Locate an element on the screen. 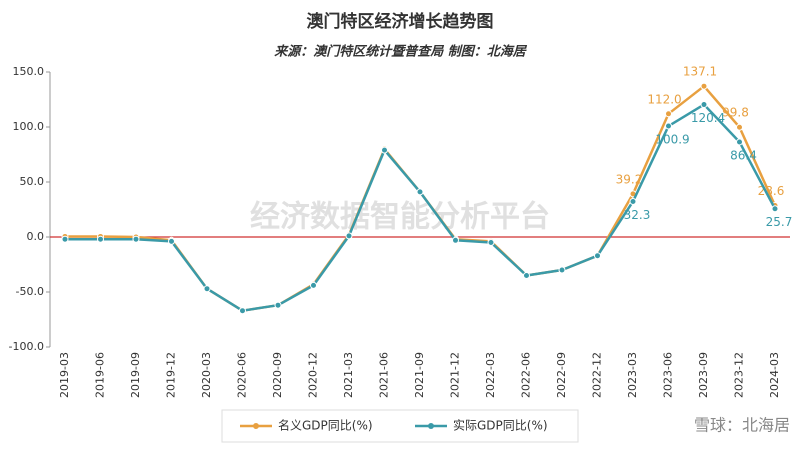 The width and height of the screenshot is (800, 450). data-label: 120.4 is located at coordinates (708, 118).